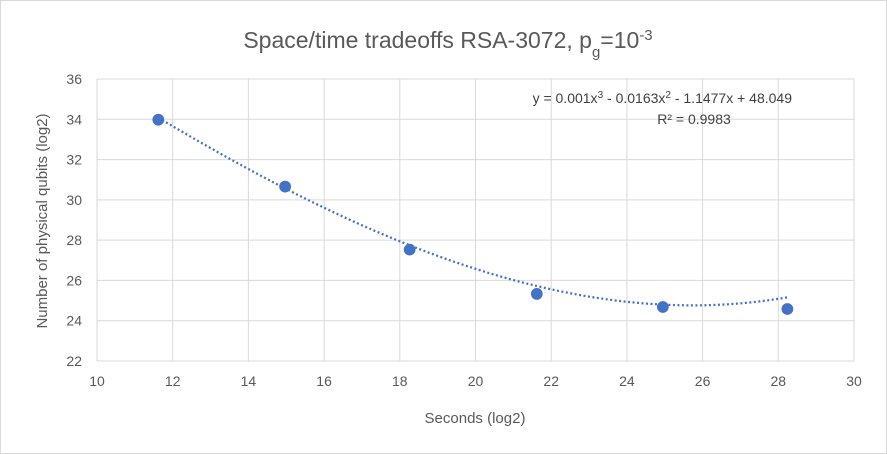  I want to click on x-axis-title: Seconds (log2), so click(475, 418).